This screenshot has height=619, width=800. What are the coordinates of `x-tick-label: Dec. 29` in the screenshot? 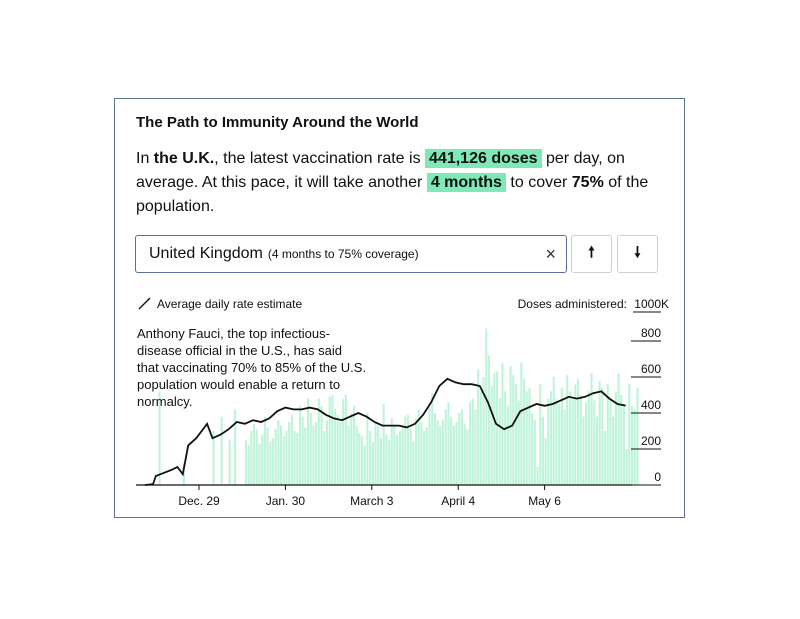 It's located at (199, 501).